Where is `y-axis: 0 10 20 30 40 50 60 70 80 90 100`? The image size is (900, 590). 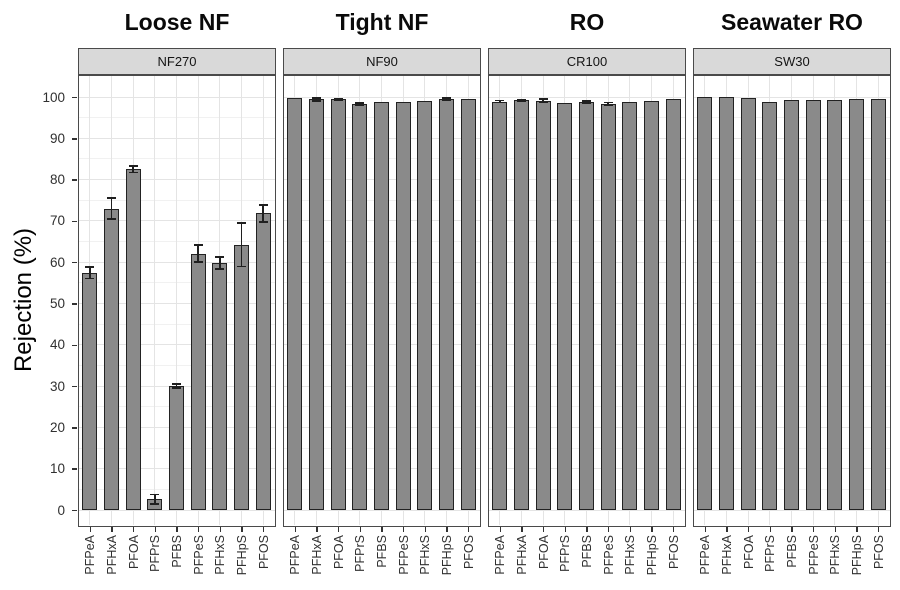
y-axis: 0 10 20 30 40 50 60 70 80 90 100 is located at coordinates (39, 301).